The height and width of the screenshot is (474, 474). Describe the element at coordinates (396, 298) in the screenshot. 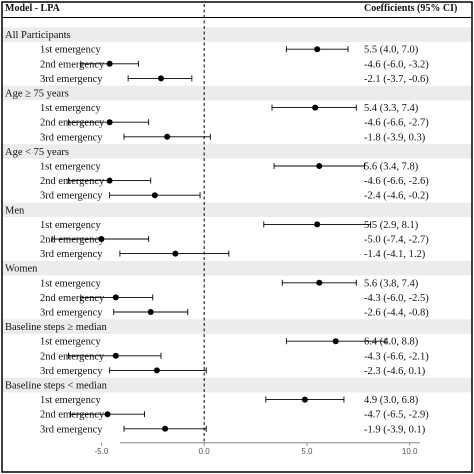

I see `ci-text: -4.3 (-6.0, -2.5)` at that location.